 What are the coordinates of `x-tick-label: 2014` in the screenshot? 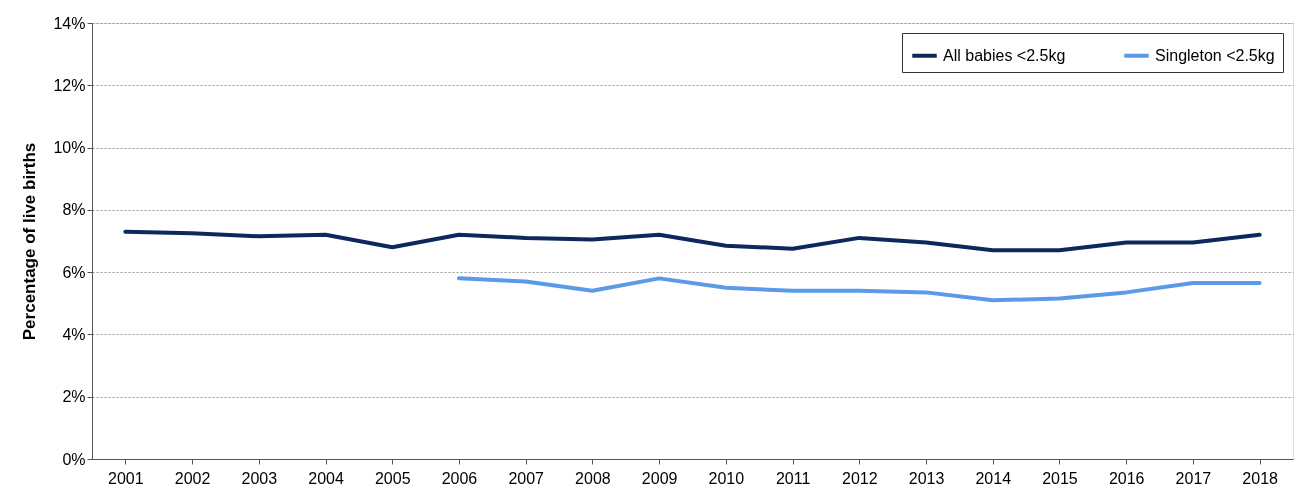 It's located at (993, 478).